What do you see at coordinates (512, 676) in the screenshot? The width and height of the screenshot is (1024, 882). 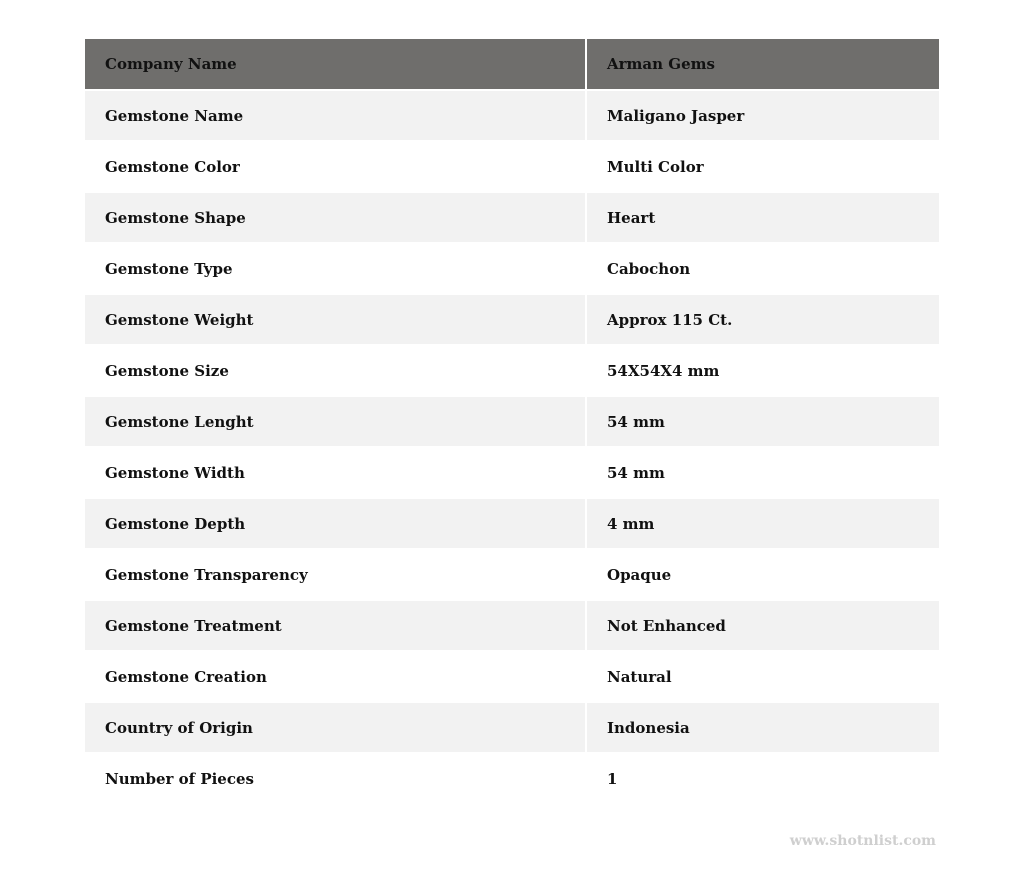 I see `table-row: Gemstone Creation Natural` at bounding box center [512, 676].